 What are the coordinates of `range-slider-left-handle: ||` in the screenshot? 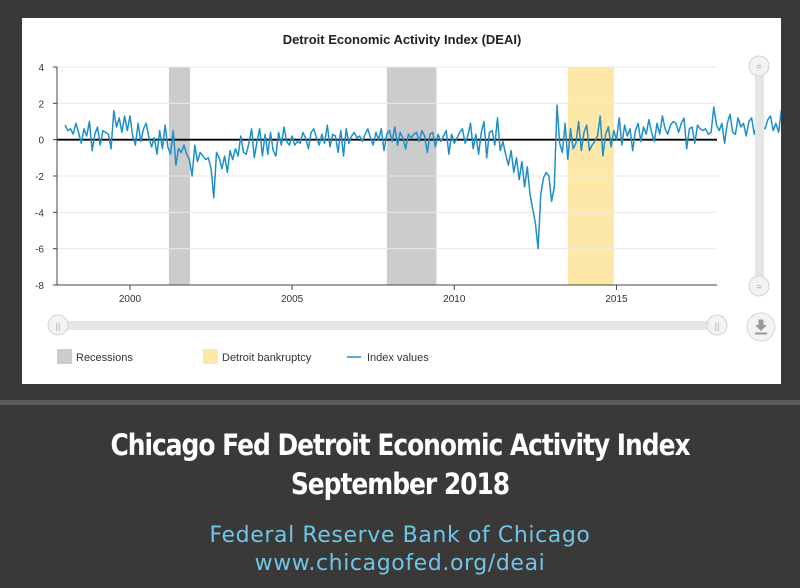 It's located at (58, 325).